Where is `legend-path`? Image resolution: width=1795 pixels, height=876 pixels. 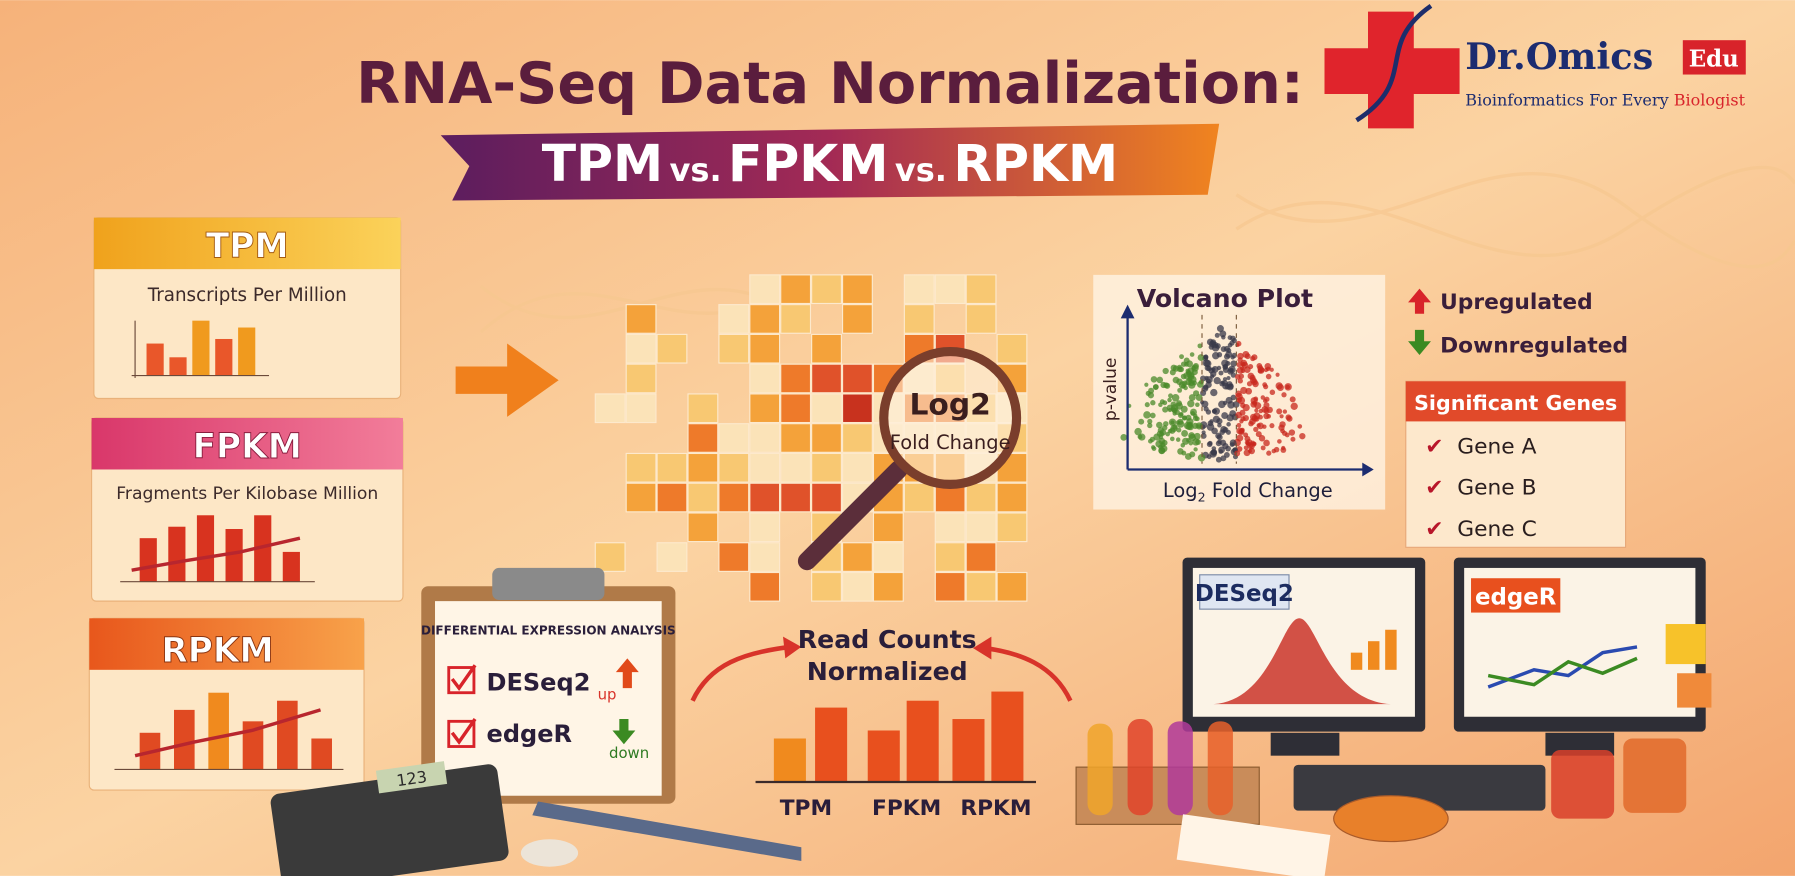
legend-path is located at coordinates (1419, 301).